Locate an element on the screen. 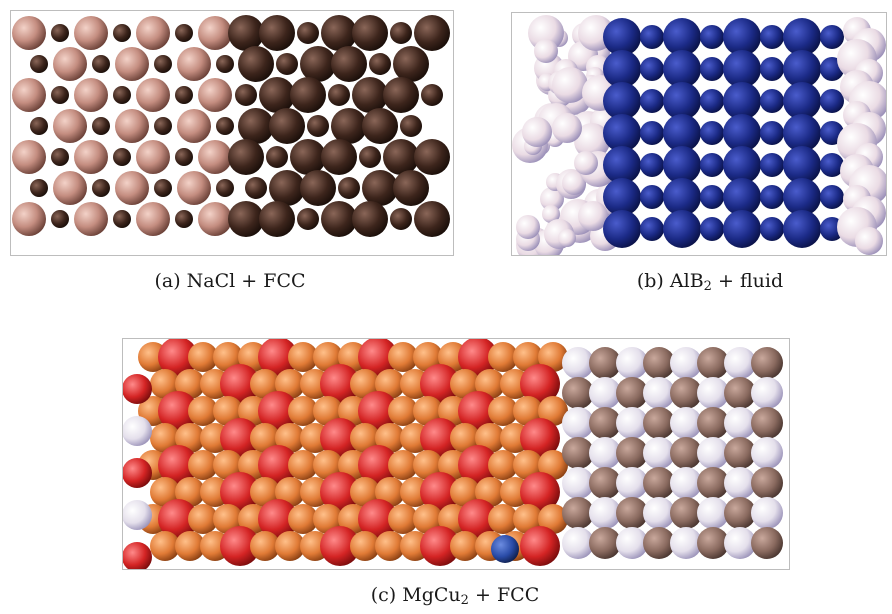 The image size is (892, 614). caption-c: (c) MgCu2 + FCC is located at coordinates (455, 596).